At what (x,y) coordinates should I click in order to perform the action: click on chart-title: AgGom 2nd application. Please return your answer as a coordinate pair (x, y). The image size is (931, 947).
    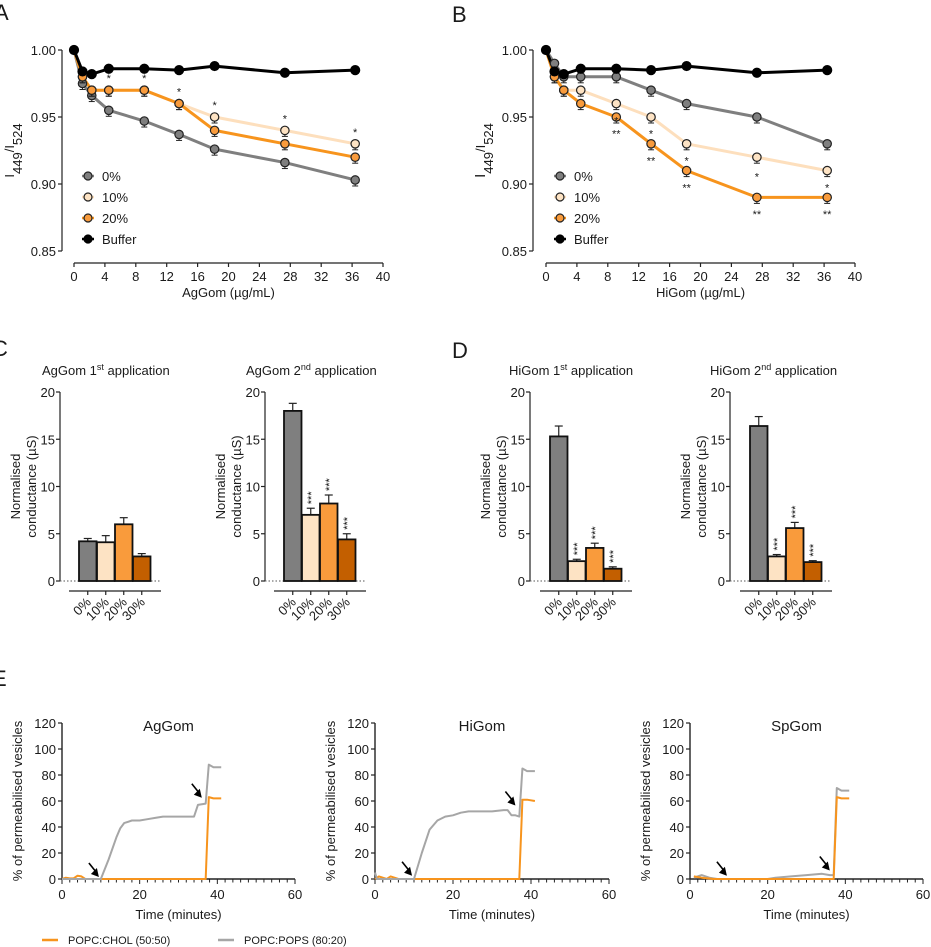
    Looking at the image, I should click on (311, 370).